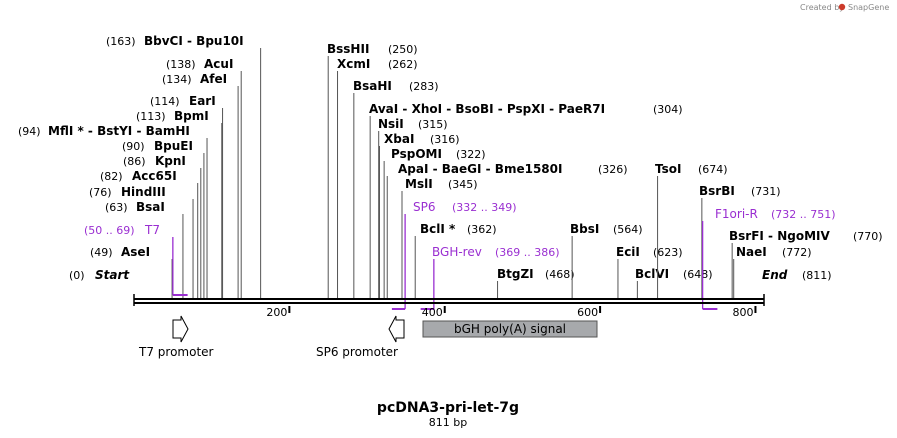 The width and height of the screenshot is (897, 438). I want to click on ruler-tick-label: 200, so click(276, 312).